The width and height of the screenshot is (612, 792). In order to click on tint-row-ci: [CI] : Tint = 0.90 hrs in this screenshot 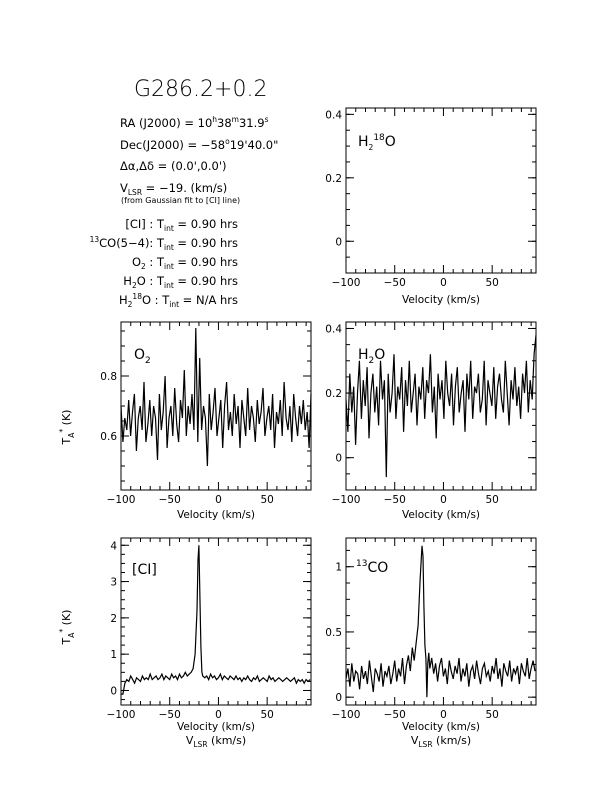, I will do `click(181, 225)`.